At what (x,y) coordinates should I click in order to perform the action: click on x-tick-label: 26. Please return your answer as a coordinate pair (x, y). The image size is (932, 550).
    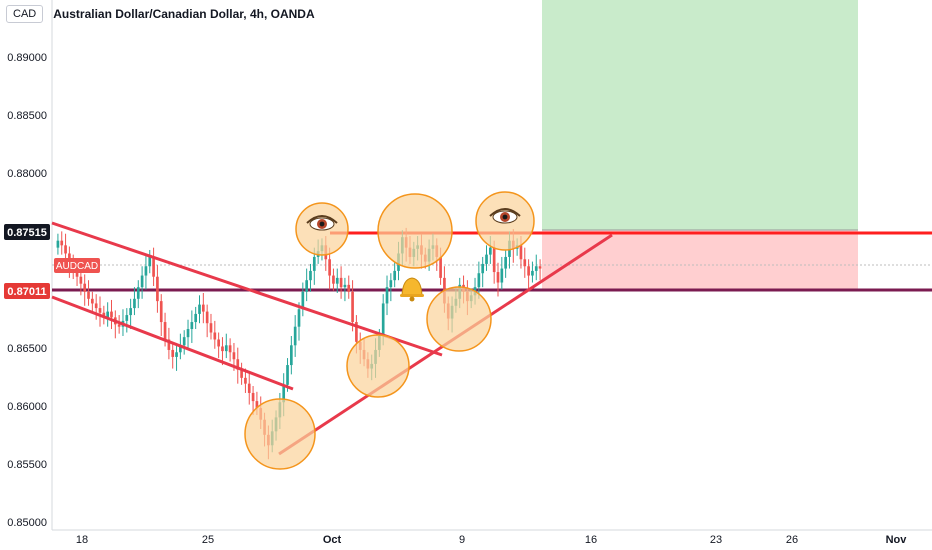
    Looking at the image, I should click on (792, 540).